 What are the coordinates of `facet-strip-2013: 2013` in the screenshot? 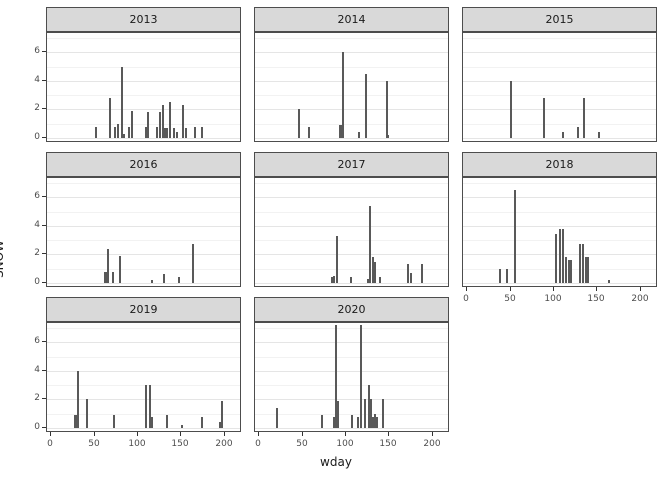 It's located at (143, 19).